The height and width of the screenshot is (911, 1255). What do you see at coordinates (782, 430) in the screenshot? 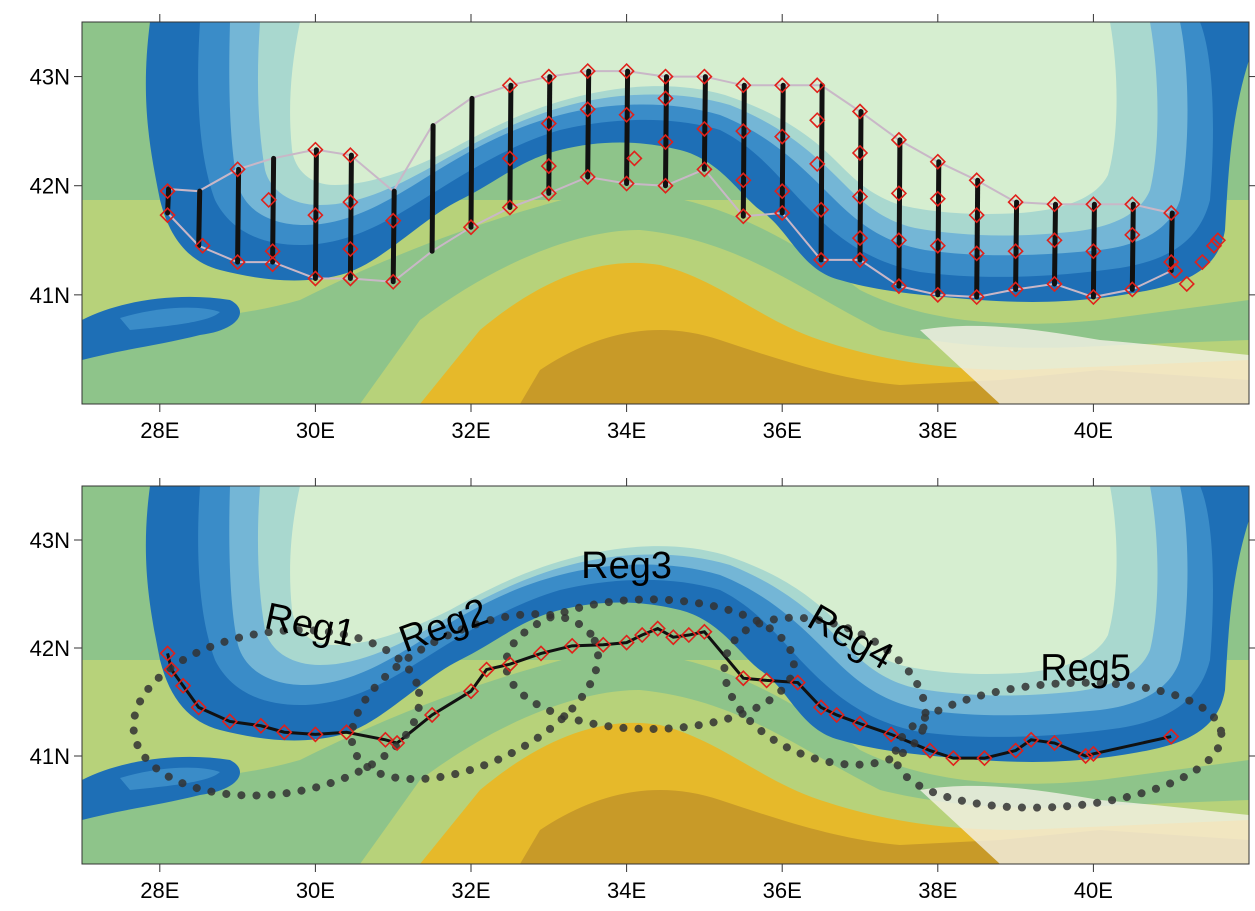
I see `x-tick-label: 36E` at bounding box center [782, 430].